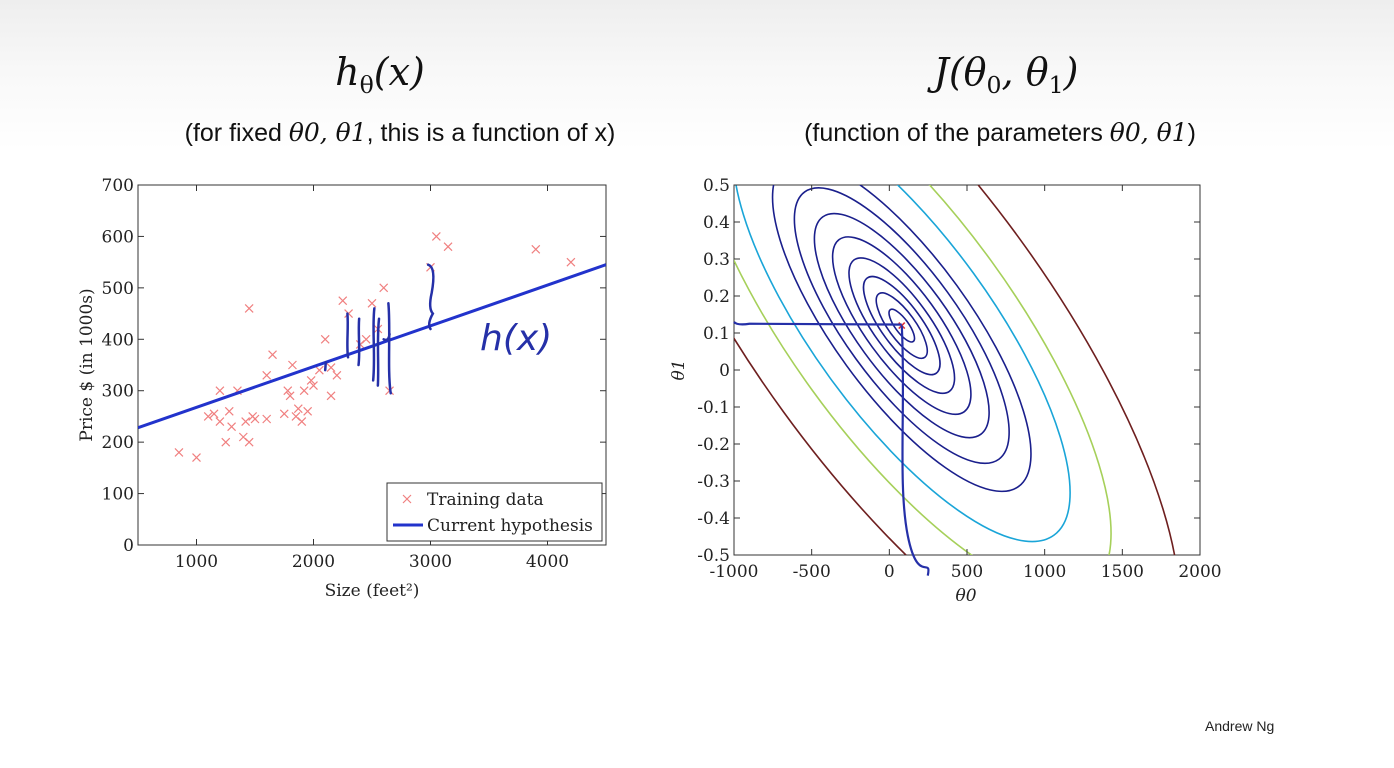 This screenshot has height=768, width=1394. Describe the element at coordinates (957, 133) in the screenshot. I see `right-subtitle-pre: (function of the parameters` at that location.